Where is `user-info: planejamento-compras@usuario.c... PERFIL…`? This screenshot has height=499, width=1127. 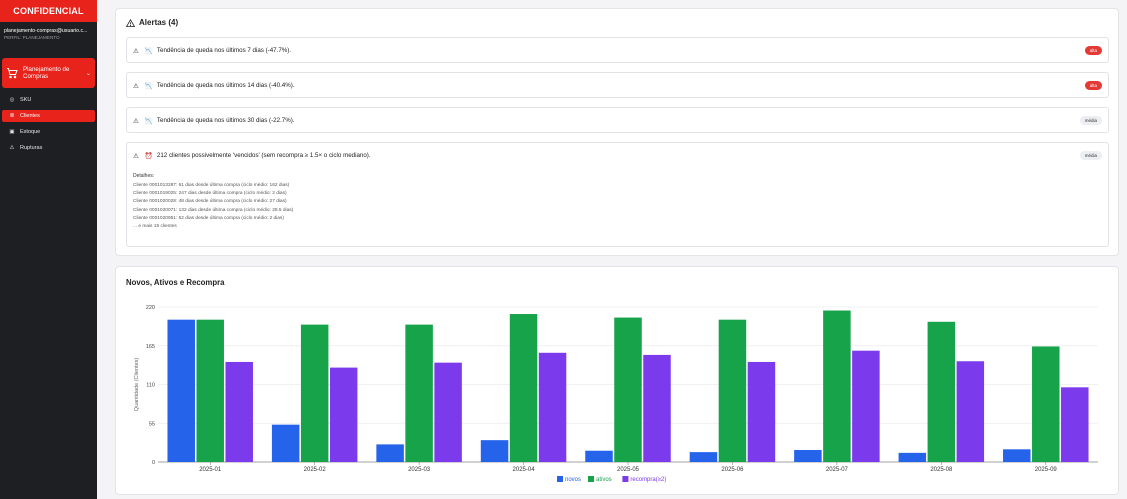 user-info: planejamento-compras@usuario.c... PERFIL… is located at coordinates (48, 31).